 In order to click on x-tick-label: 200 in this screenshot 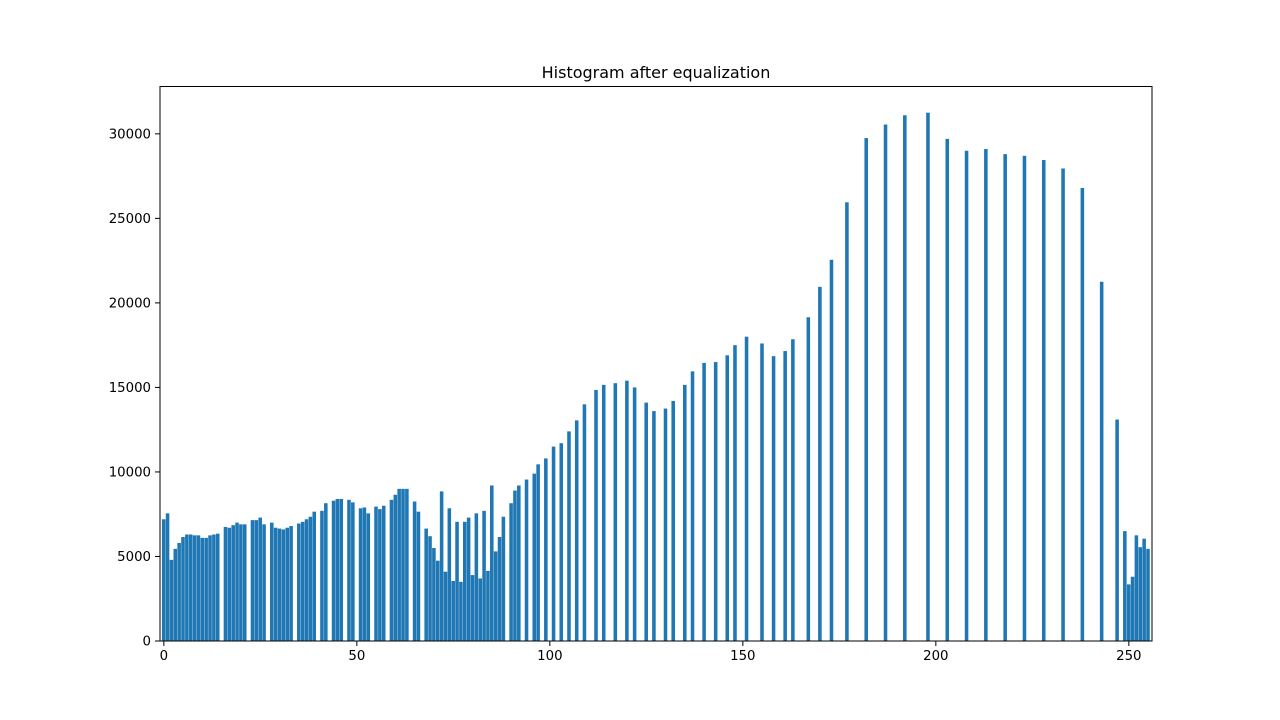, I will do `click(935, 656)`.